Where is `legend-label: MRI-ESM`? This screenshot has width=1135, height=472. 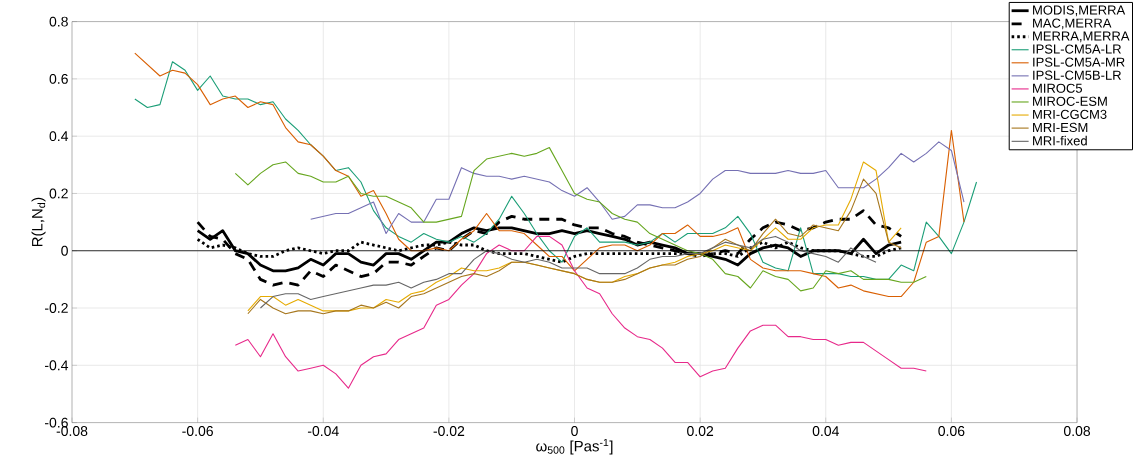 legend-label: MRI-ESM is located at coordinates (1060, 127).